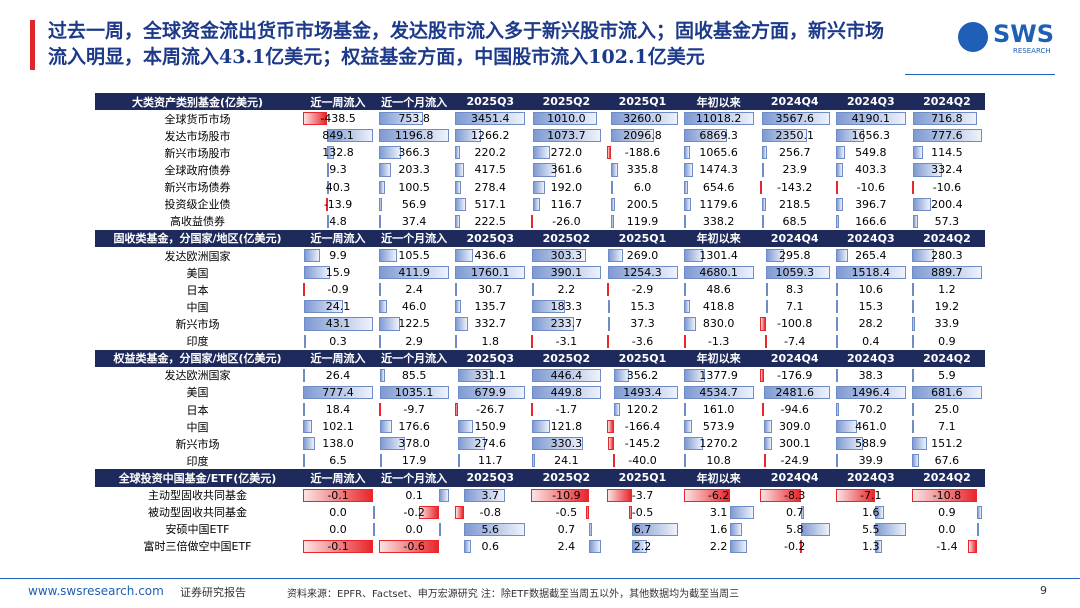 Image resolution: width=1080 pixels, height=608 pixels. I want to click on logo: SWS, so click(1024, 34).